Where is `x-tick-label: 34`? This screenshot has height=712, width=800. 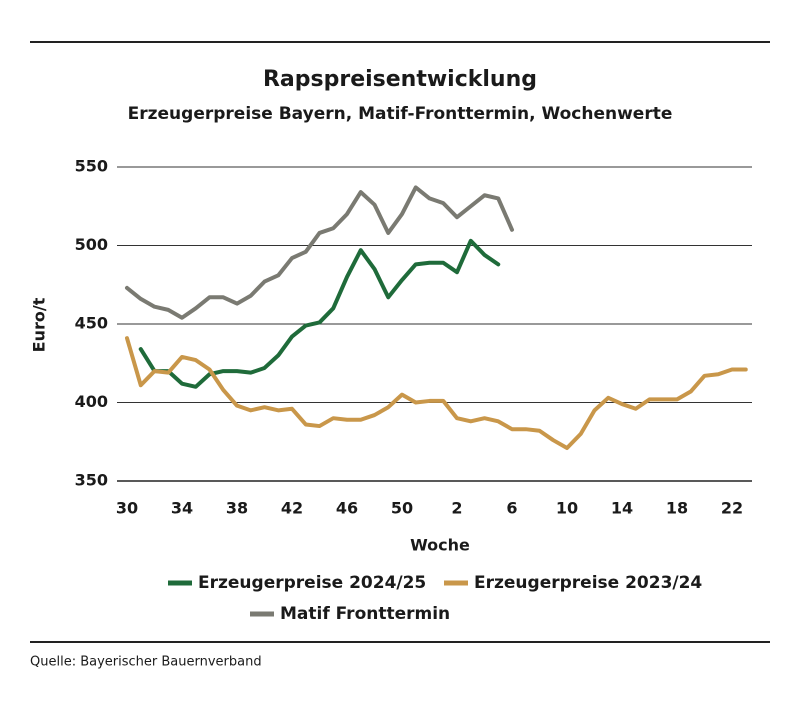
x-tick-label: 34 is located at coordinates (182, 508).